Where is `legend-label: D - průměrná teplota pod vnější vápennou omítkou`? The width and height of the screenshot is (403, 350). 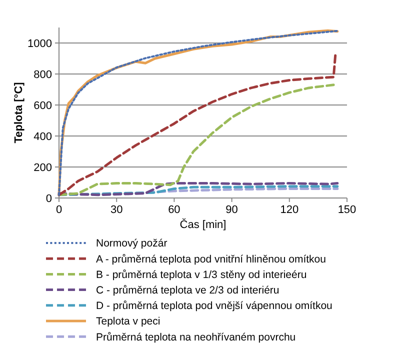 legend-label: D - průměrná teplota pod vnější vápennou omítkou is located at coordinates (214, 306).